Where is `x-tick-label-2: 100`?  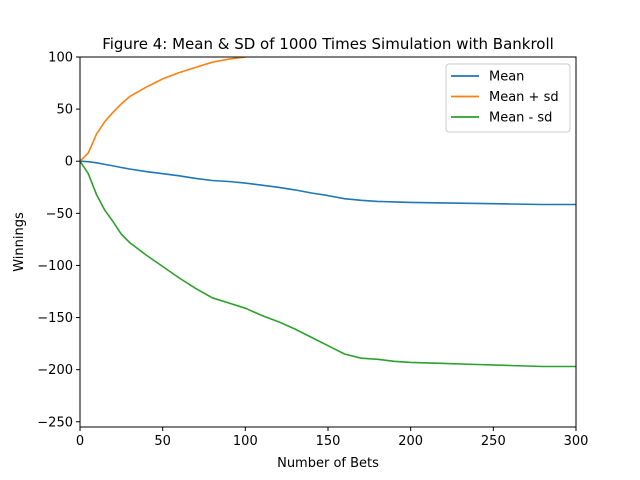
x-tick-label-2: 100 is located at coordinates (245, 441).